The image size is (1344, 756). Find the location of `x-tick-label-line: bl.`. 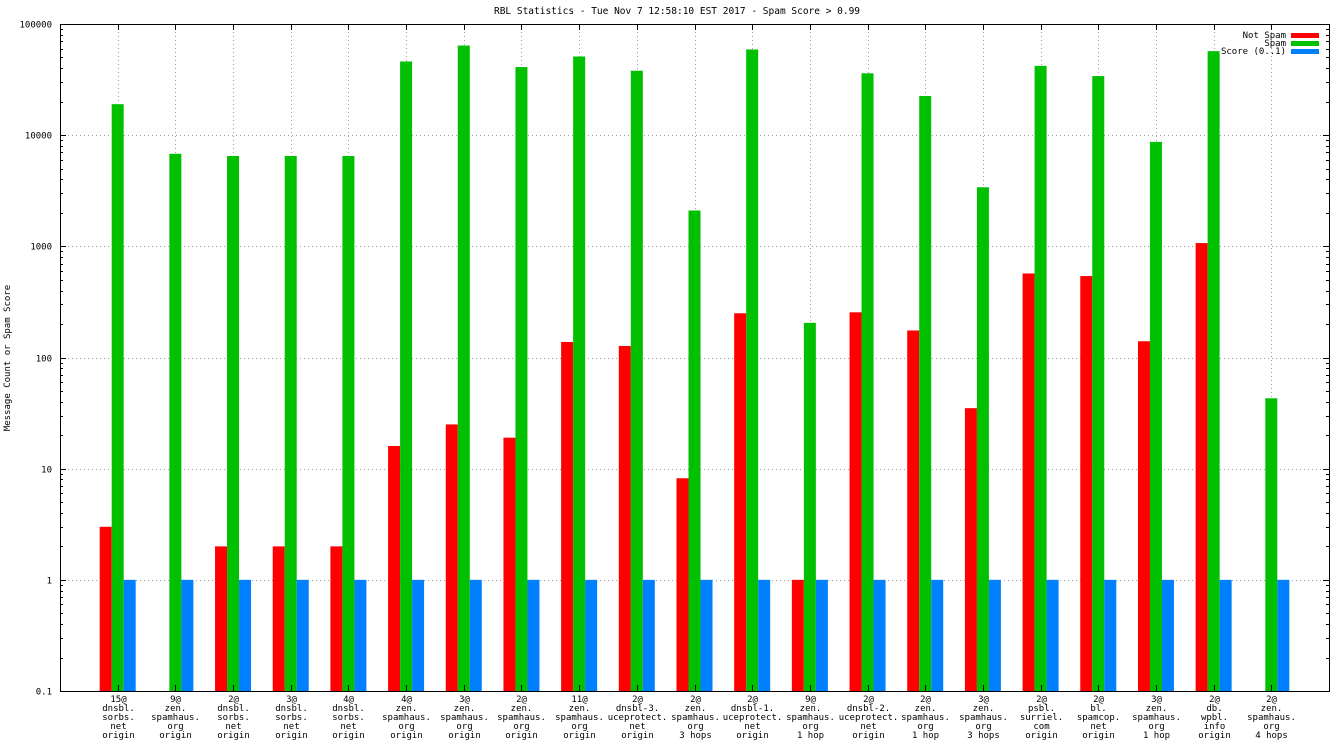

x-tick-label-line: bl. is located at coordinates (1098, 709).